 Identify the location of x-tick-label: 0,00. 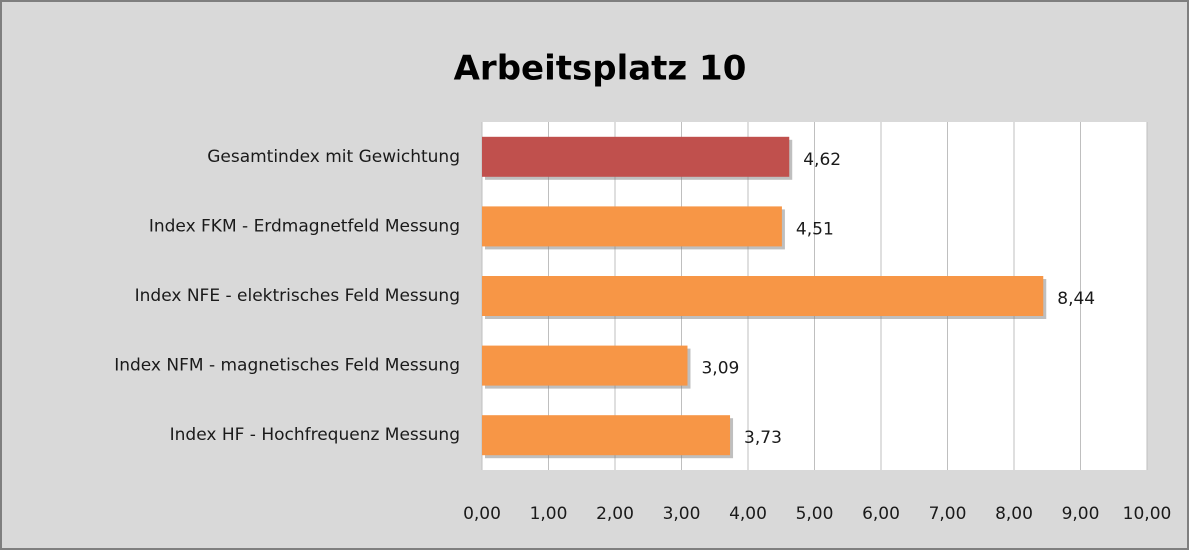
(482, 514).